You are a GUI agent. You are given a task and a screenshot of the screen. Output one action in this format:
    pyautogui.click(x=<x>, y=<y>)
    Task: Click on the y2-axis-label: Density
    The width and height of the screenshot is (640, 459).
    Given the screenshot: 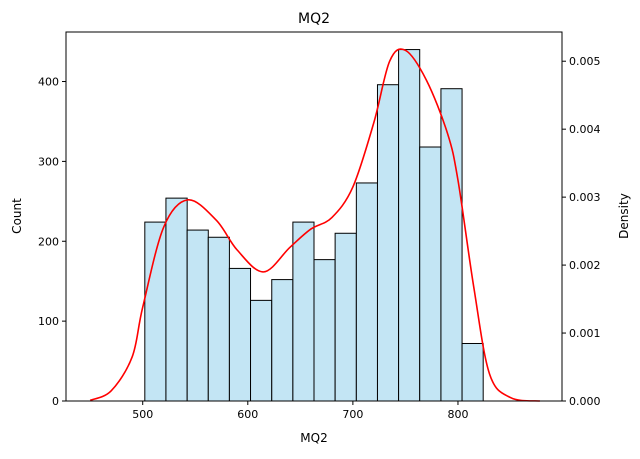 What is the action you would take?
    pyautogui.click(x=624, y=216)
    